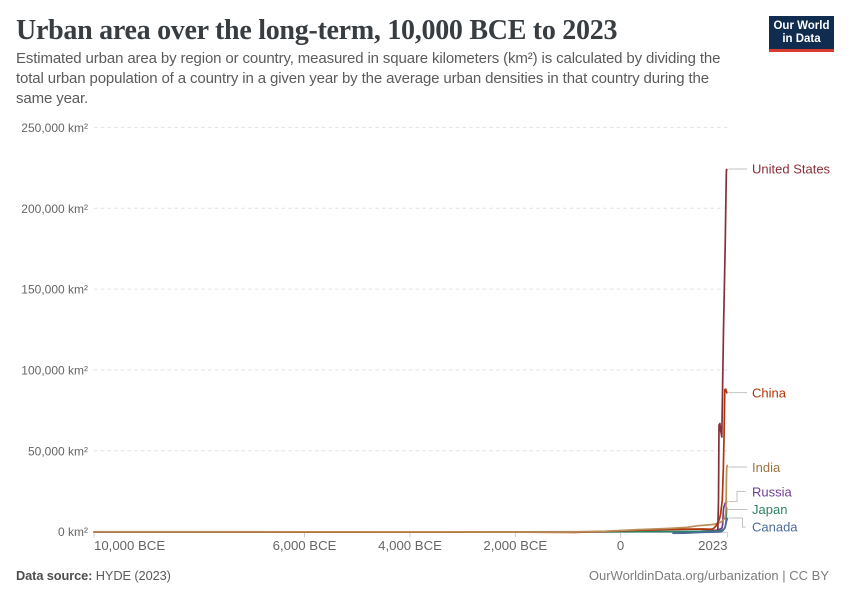  I want to click on svg-text: 200,000 km², so click(54, 209).